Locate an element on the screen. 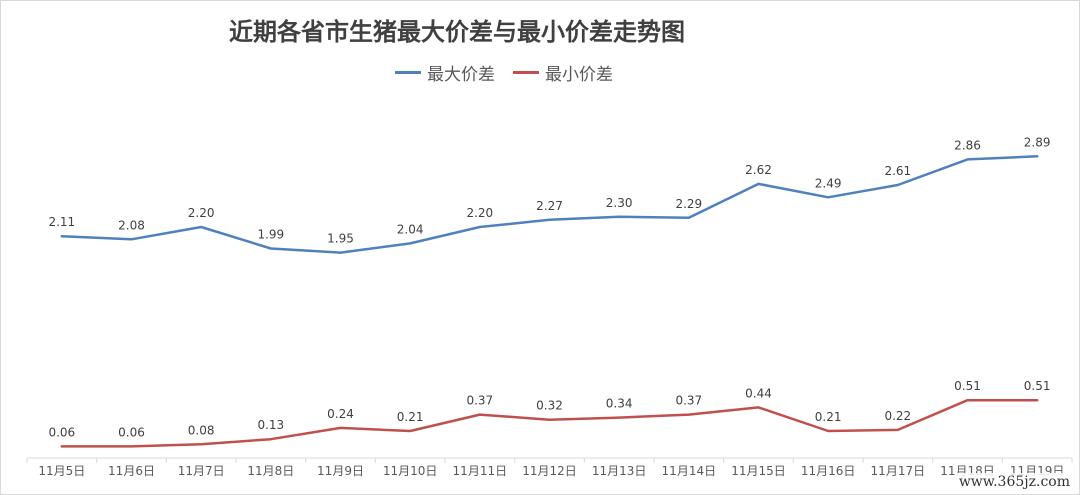 This screenshot has width=1080, height=495. watermark-text: www.365jz.com is located at coordinates (1014, 482).